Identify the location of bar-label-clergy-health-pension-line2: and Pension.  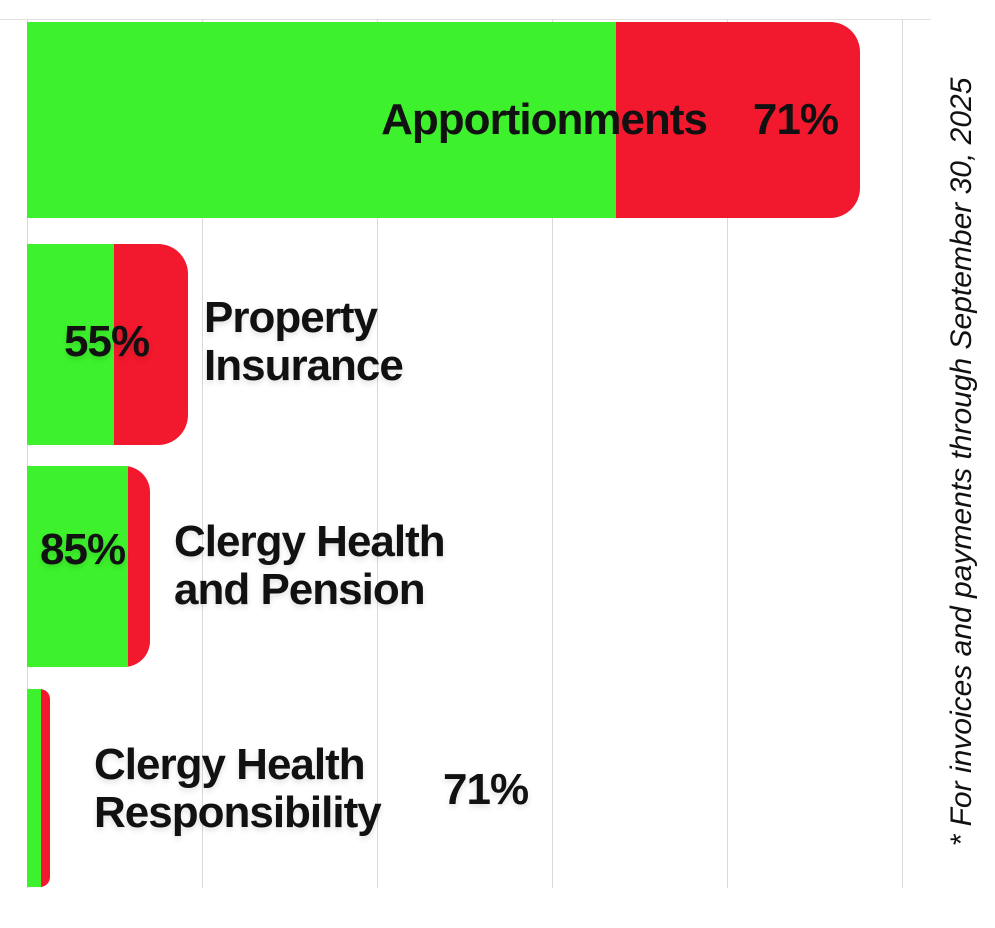
(300, 589).